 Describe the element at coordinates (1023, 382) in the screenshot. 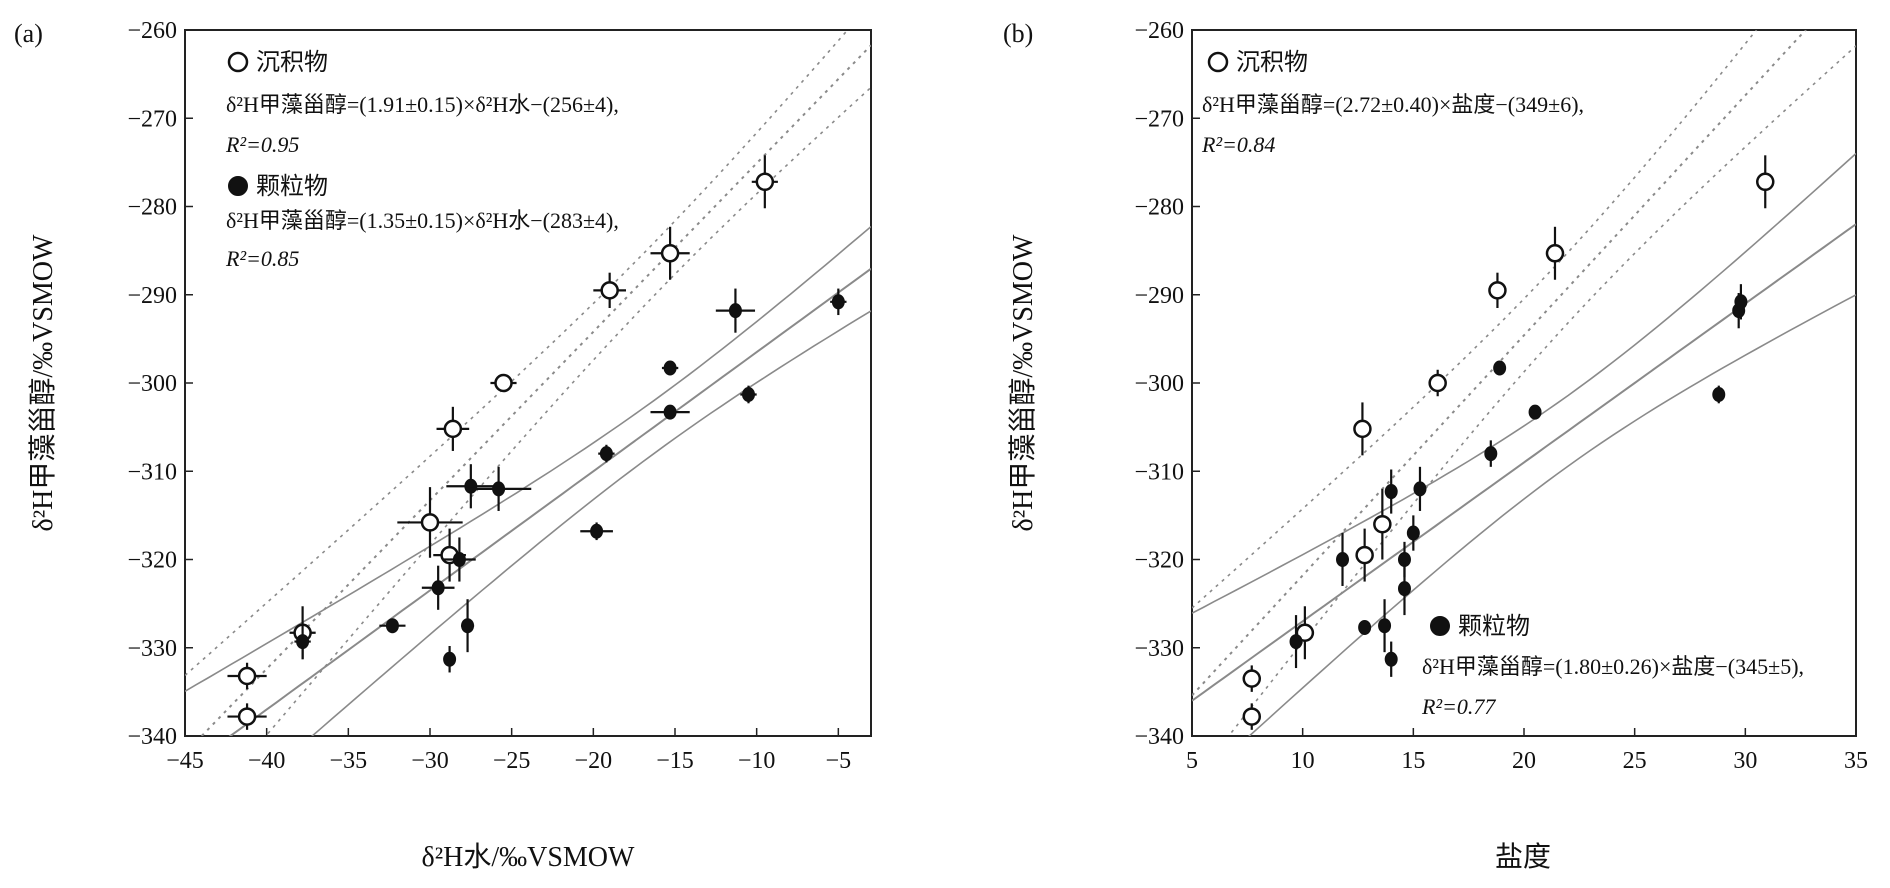

I see `panel-b-y-axis-label: δ²H甲藻甾醇/‰VSMOW` at that location.